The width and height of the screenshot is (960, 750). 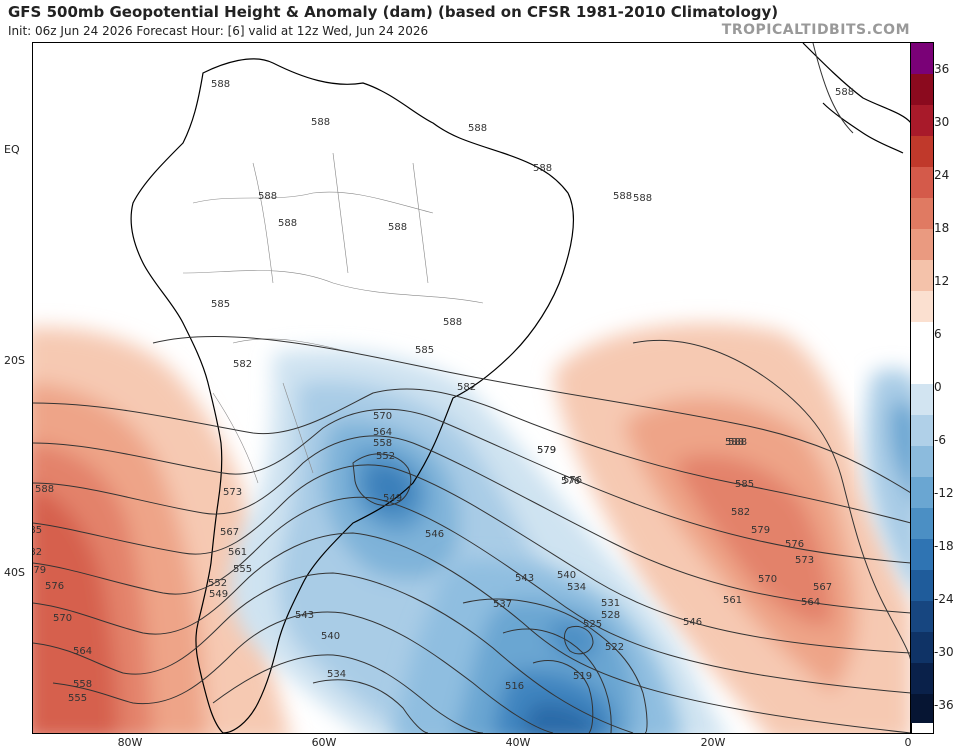 What do you see at coordinates (942, 228) in the screenshot?
I see `colorbar-label: 18` at bounding box center [942, 228].